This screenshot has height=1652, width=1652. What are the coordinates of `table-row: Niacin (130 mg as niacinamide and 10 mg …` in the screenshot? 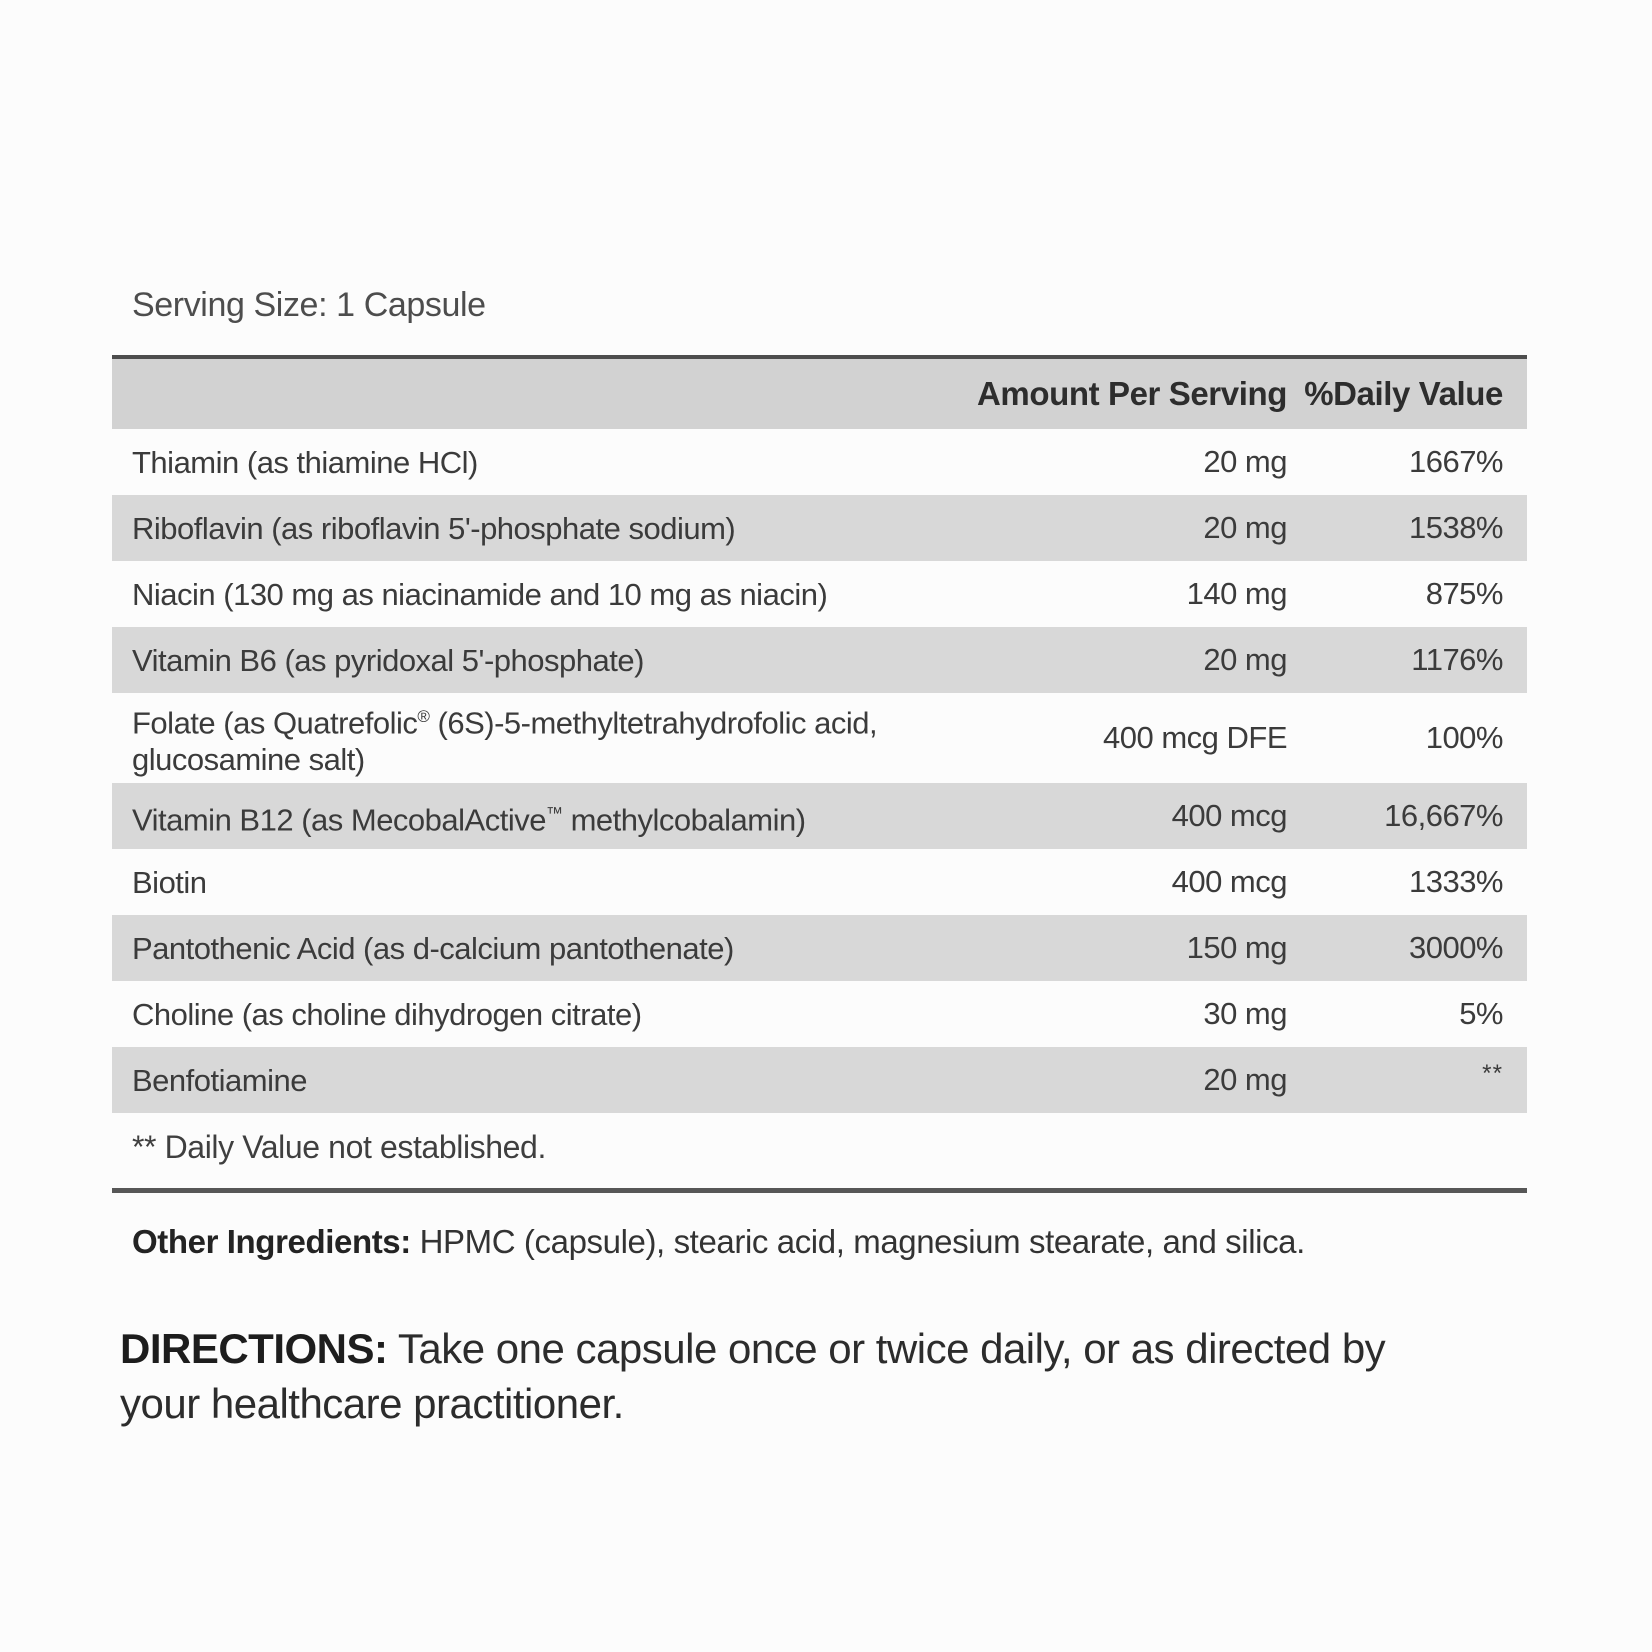 It's located at (819, 594).